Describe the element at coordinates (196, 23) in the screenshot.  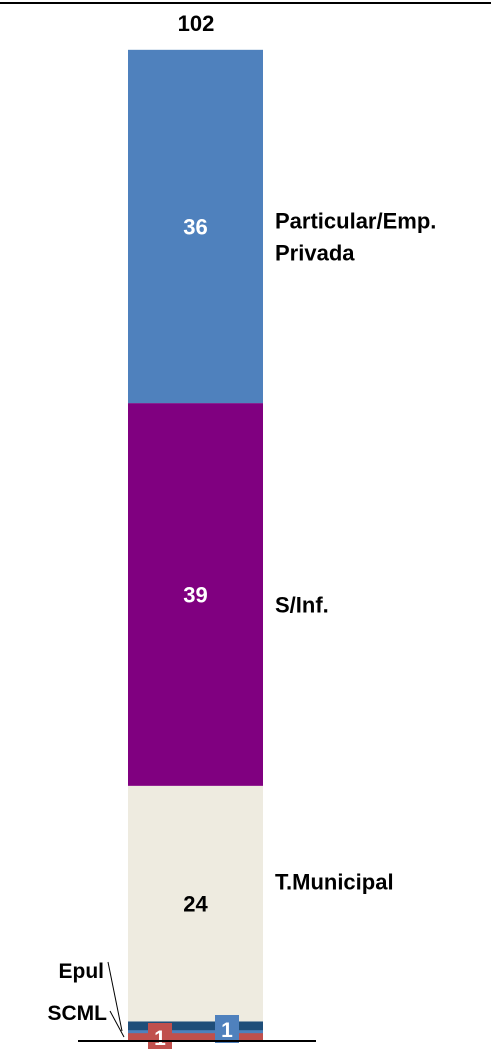
I see `total-label: 102` at that location.